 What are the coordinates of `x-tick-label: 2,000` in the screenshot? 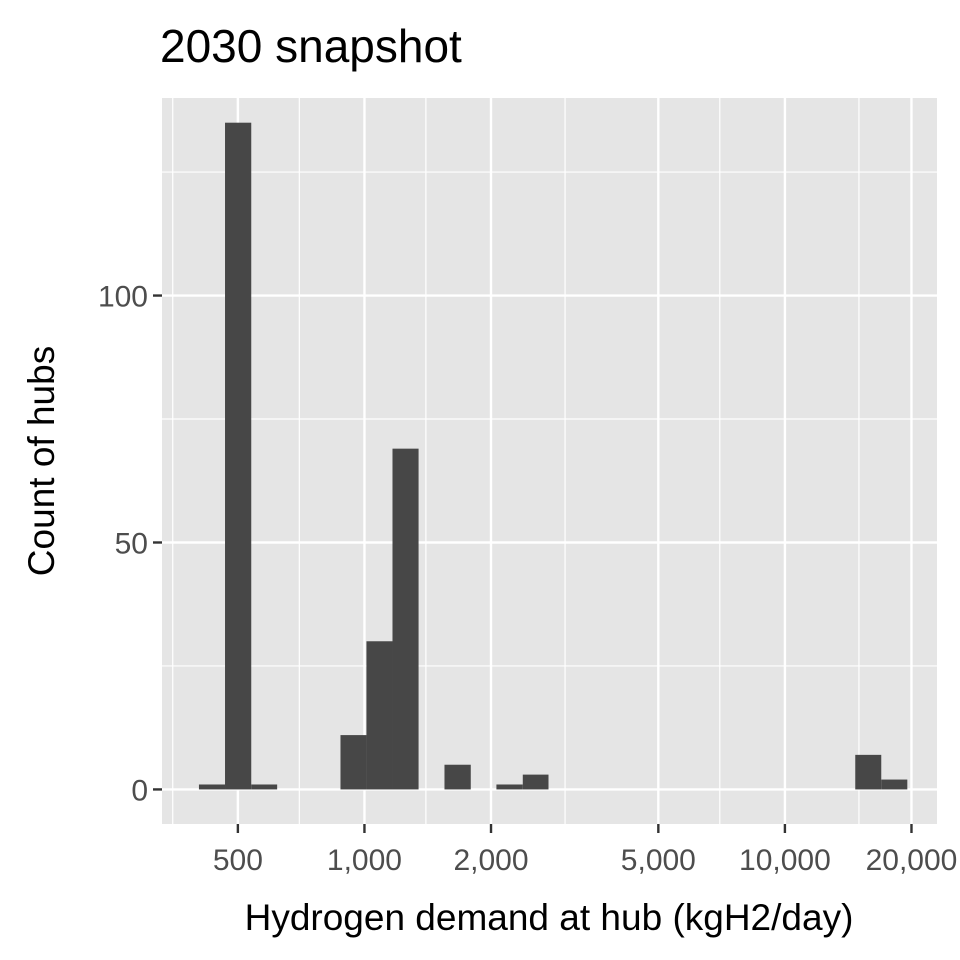 It's located at (490, 860).